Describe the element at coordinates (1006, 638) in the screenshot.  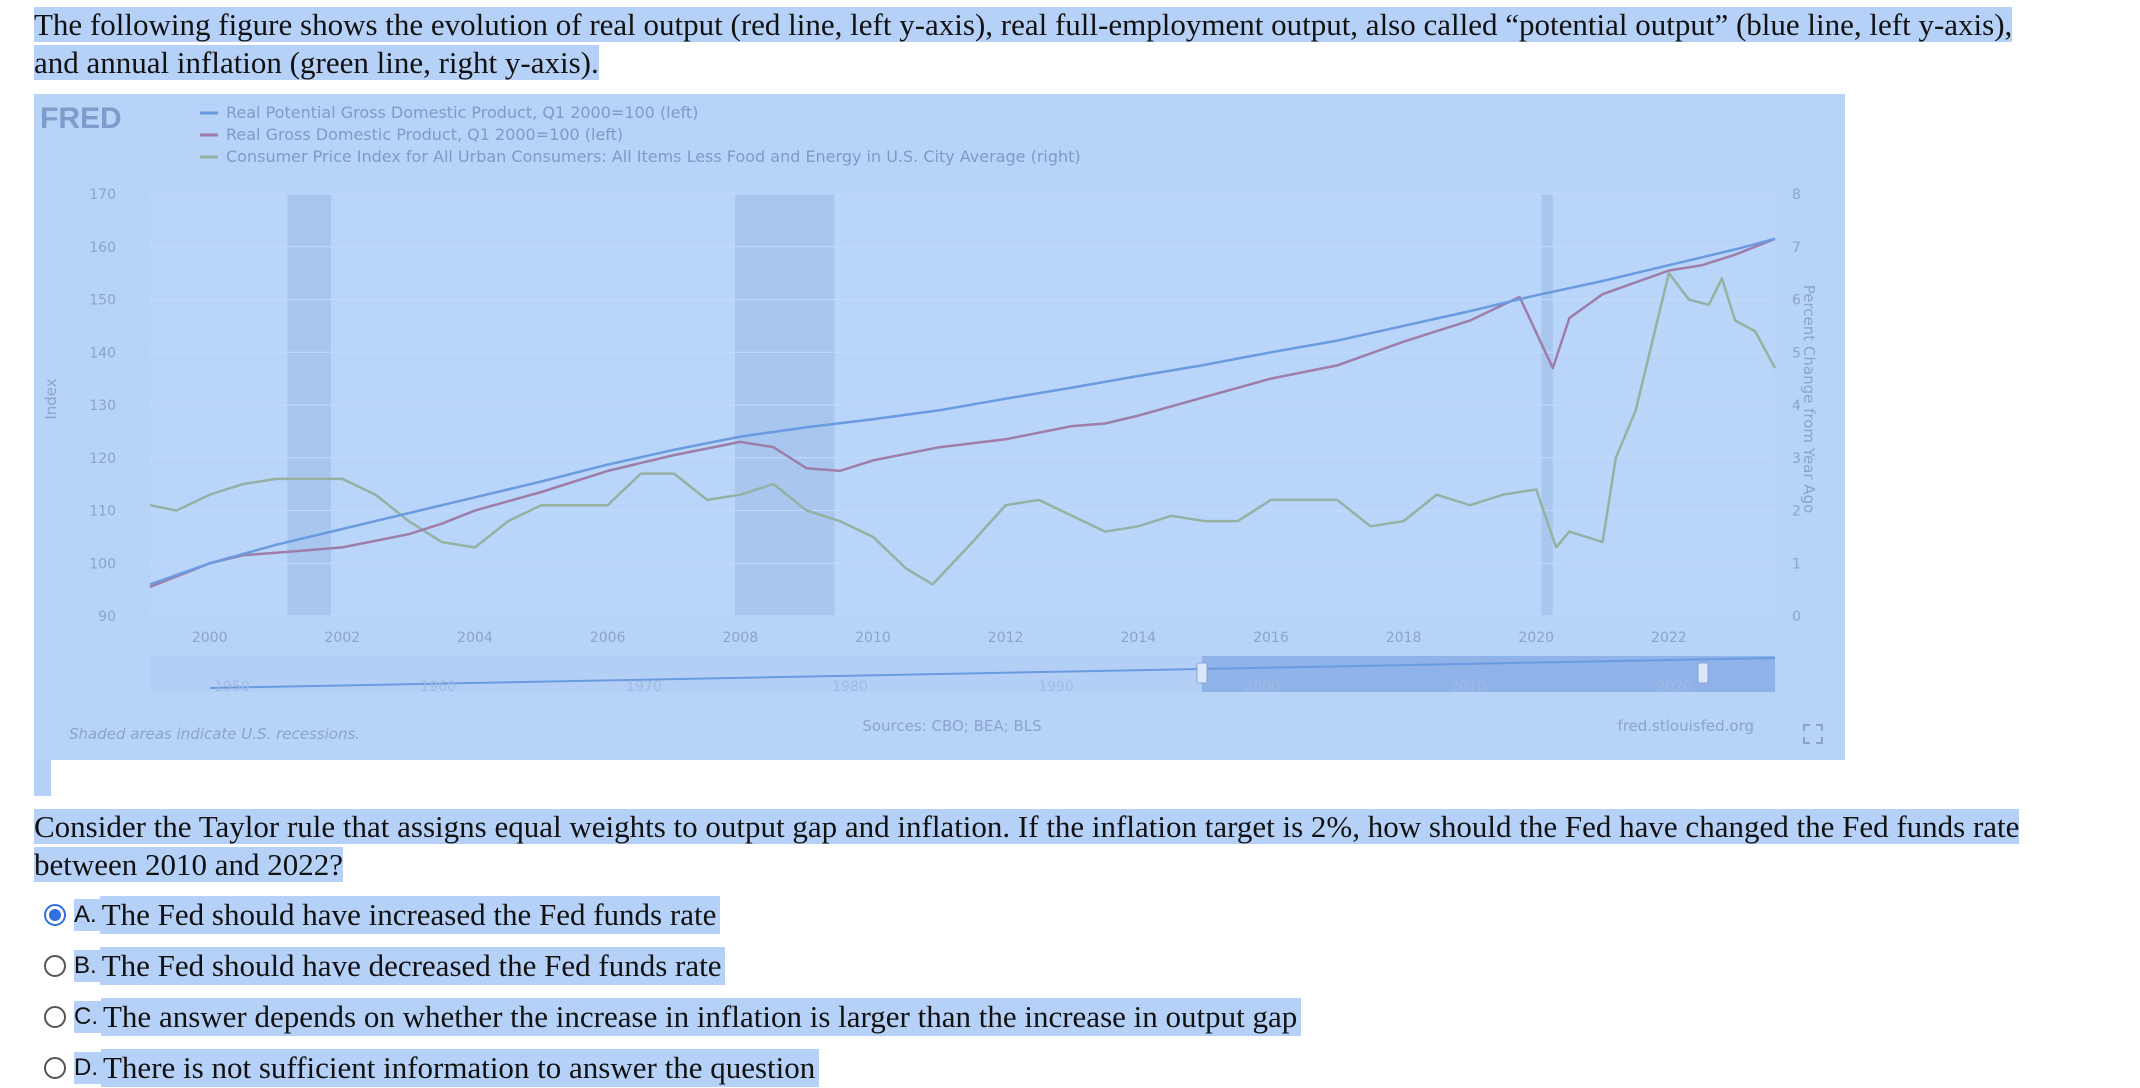
I see `x-tick-label: 2012` at that location.